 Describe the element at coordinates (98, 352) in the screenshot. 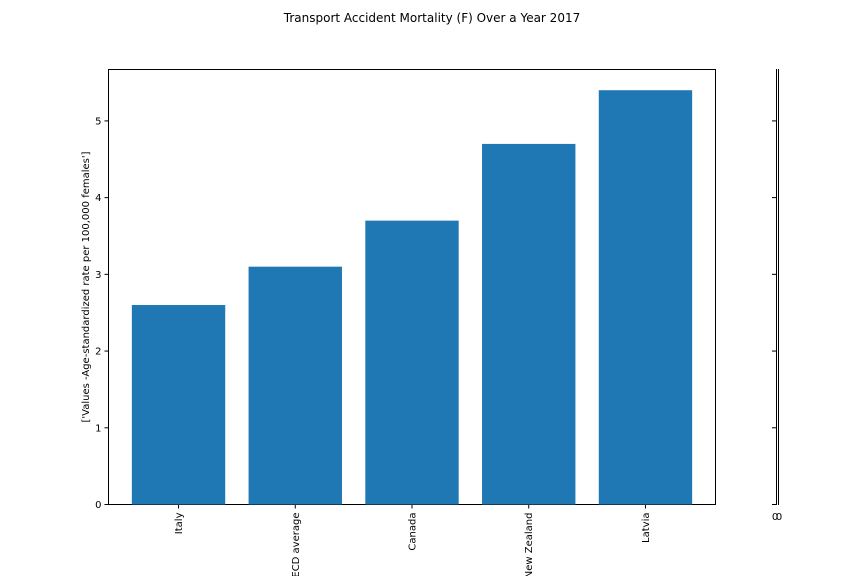

I see `y-tick-label: 2` at that location.